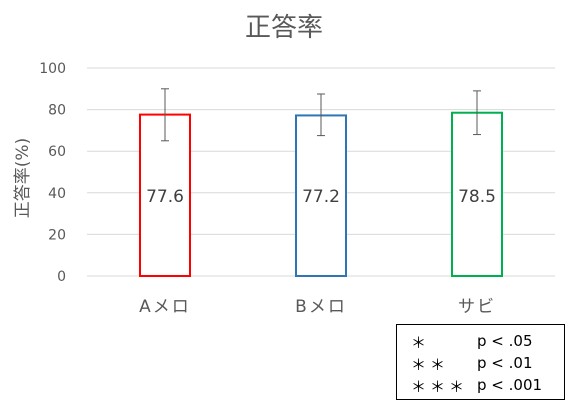 The image size is (565, 400). Describe the element at coordinates (52, 69) in the screenshot. I see `y-tick-label: 100` at that location.